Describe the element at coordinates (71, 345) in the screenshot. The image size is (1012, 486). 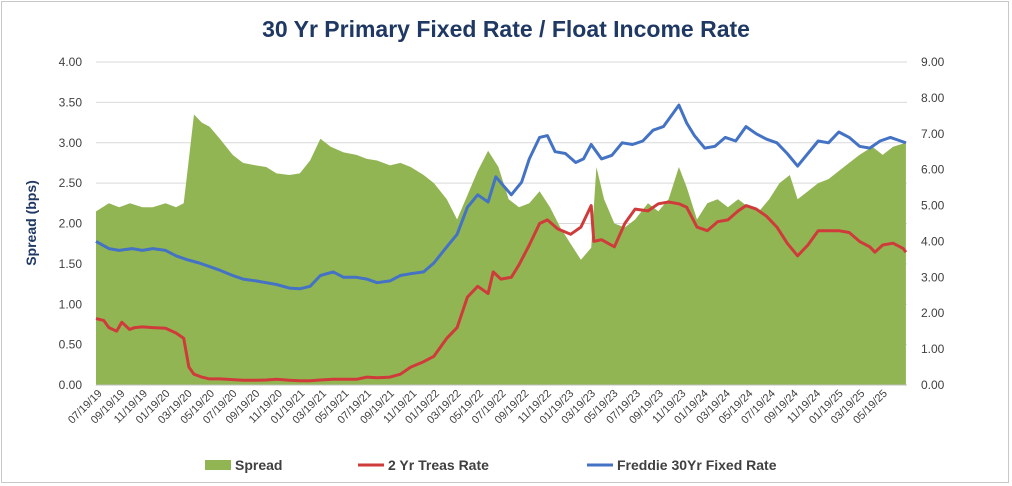
I see `y-tick-label: 0.50` at that location.